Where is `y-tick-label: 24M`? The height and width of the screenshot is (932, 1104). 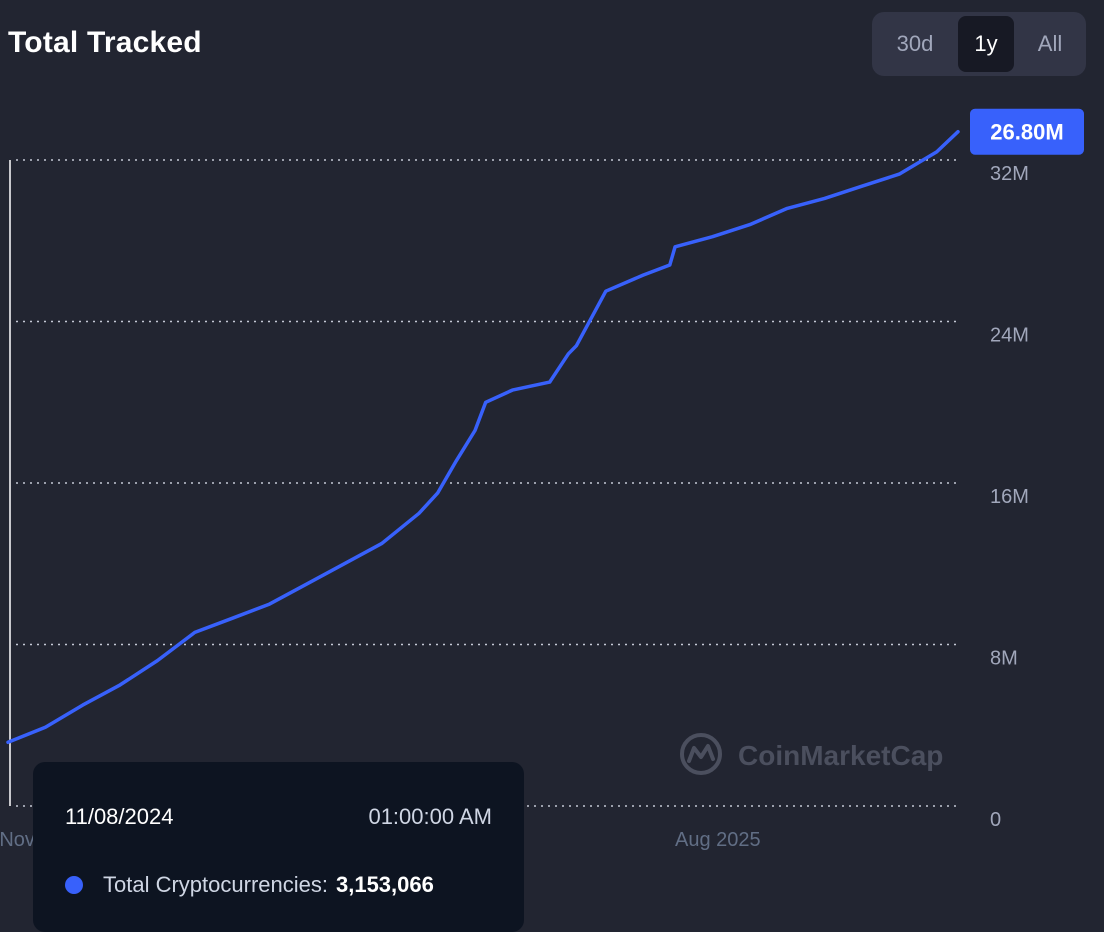 y-tick-label: 24M is located at coordinates (1009, 336).